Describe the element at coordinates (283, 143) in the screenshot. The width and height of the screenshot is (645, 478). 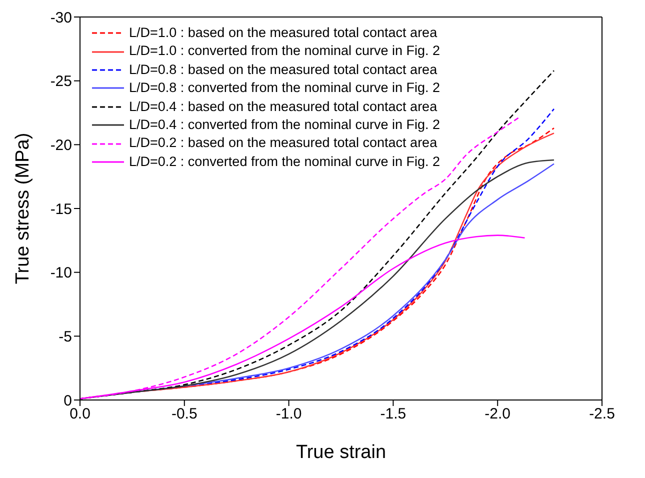
I see `legend-label: L/D=0.2 : based on the measured total contact area` at that location.